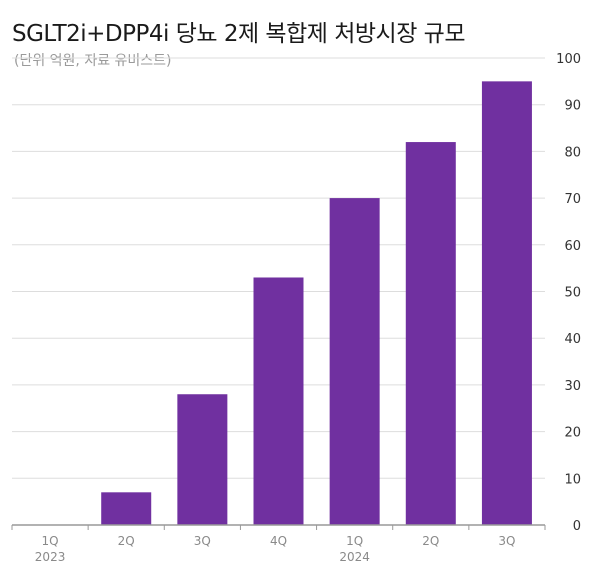 Image resolution: width=599 pixels, height=569 pixels. Describe the element at coordinates (278, 527) in the screenshot. I see `axes` at that location.